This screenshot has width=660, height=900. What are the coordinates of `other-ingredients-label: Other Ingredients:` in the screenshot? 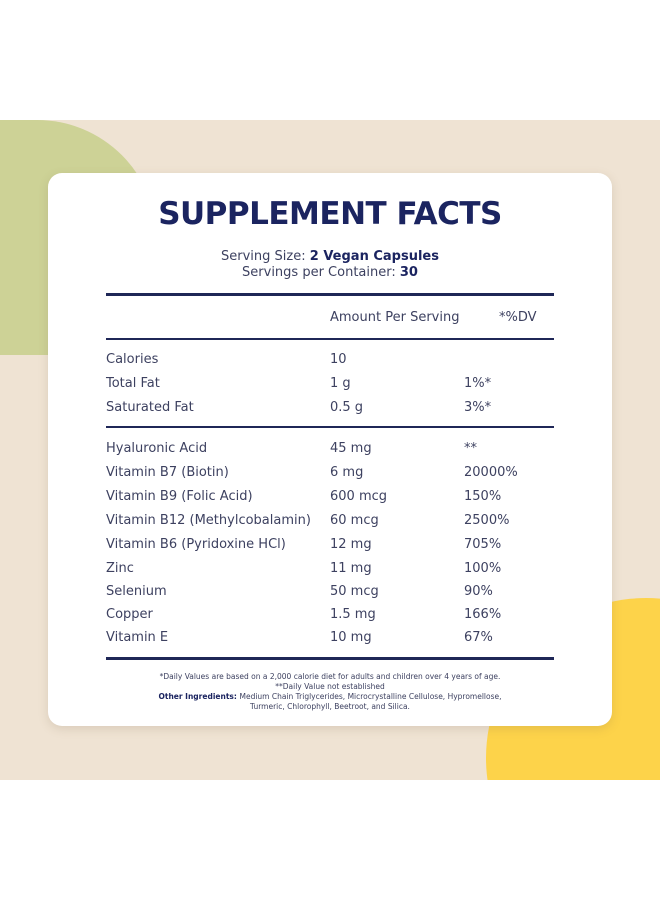 It's located at (199, 696).